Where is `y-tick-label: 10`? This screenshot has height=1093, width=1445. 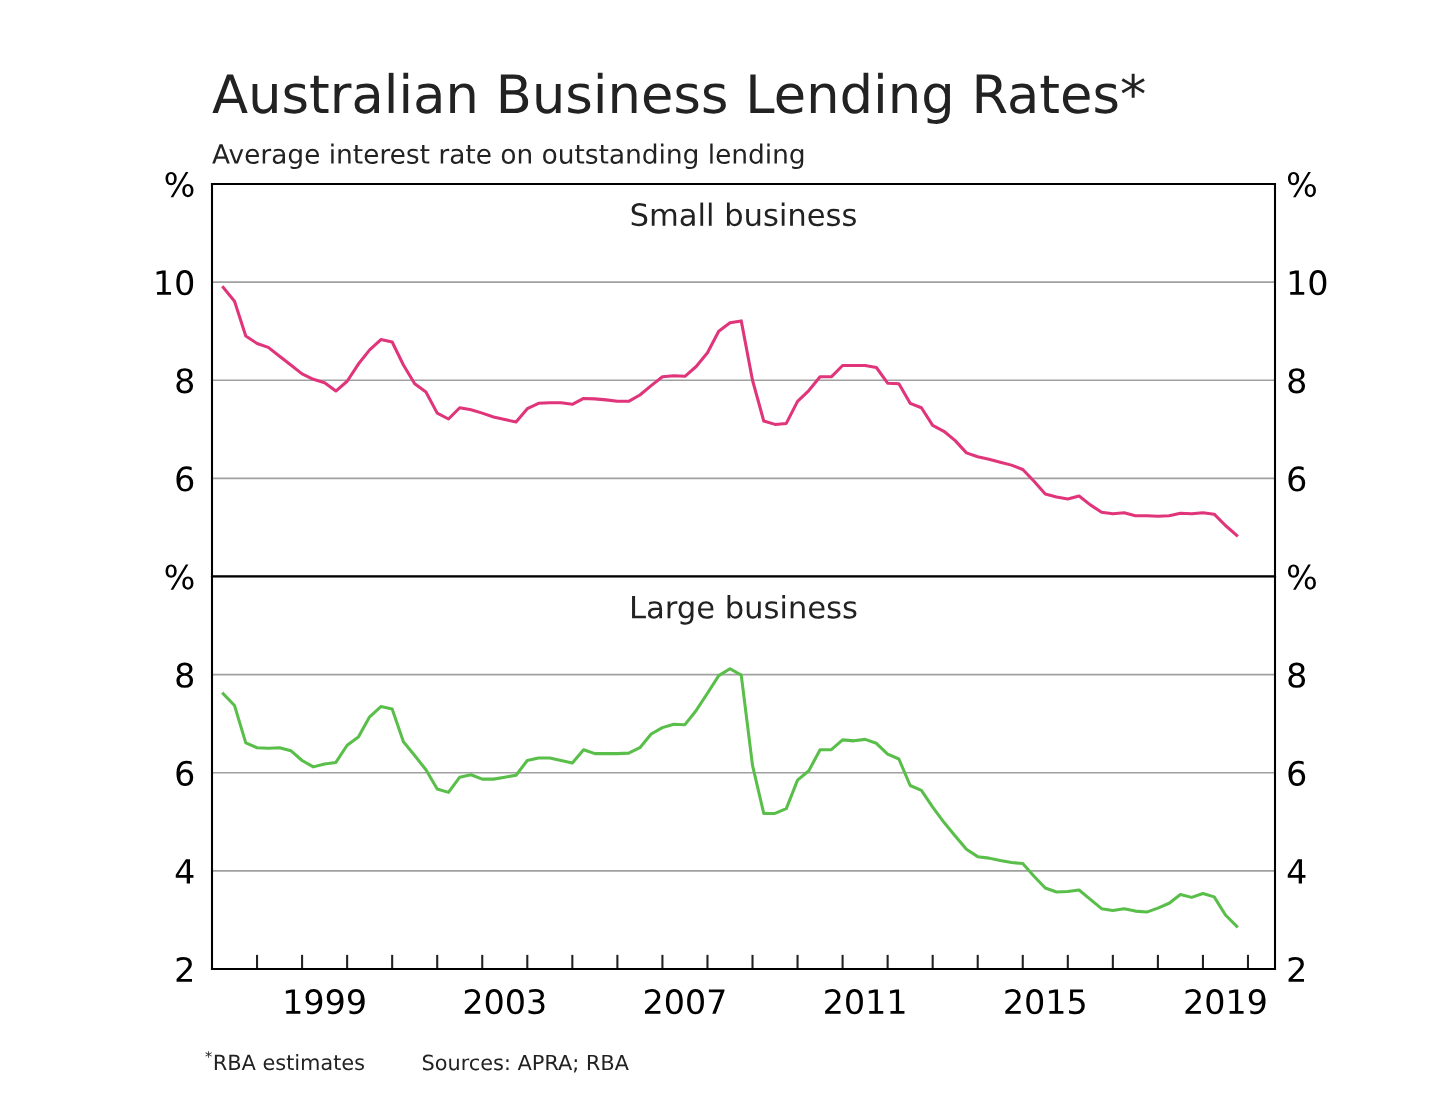
y-tick-label: 10 is located at coordinates (175, 283).